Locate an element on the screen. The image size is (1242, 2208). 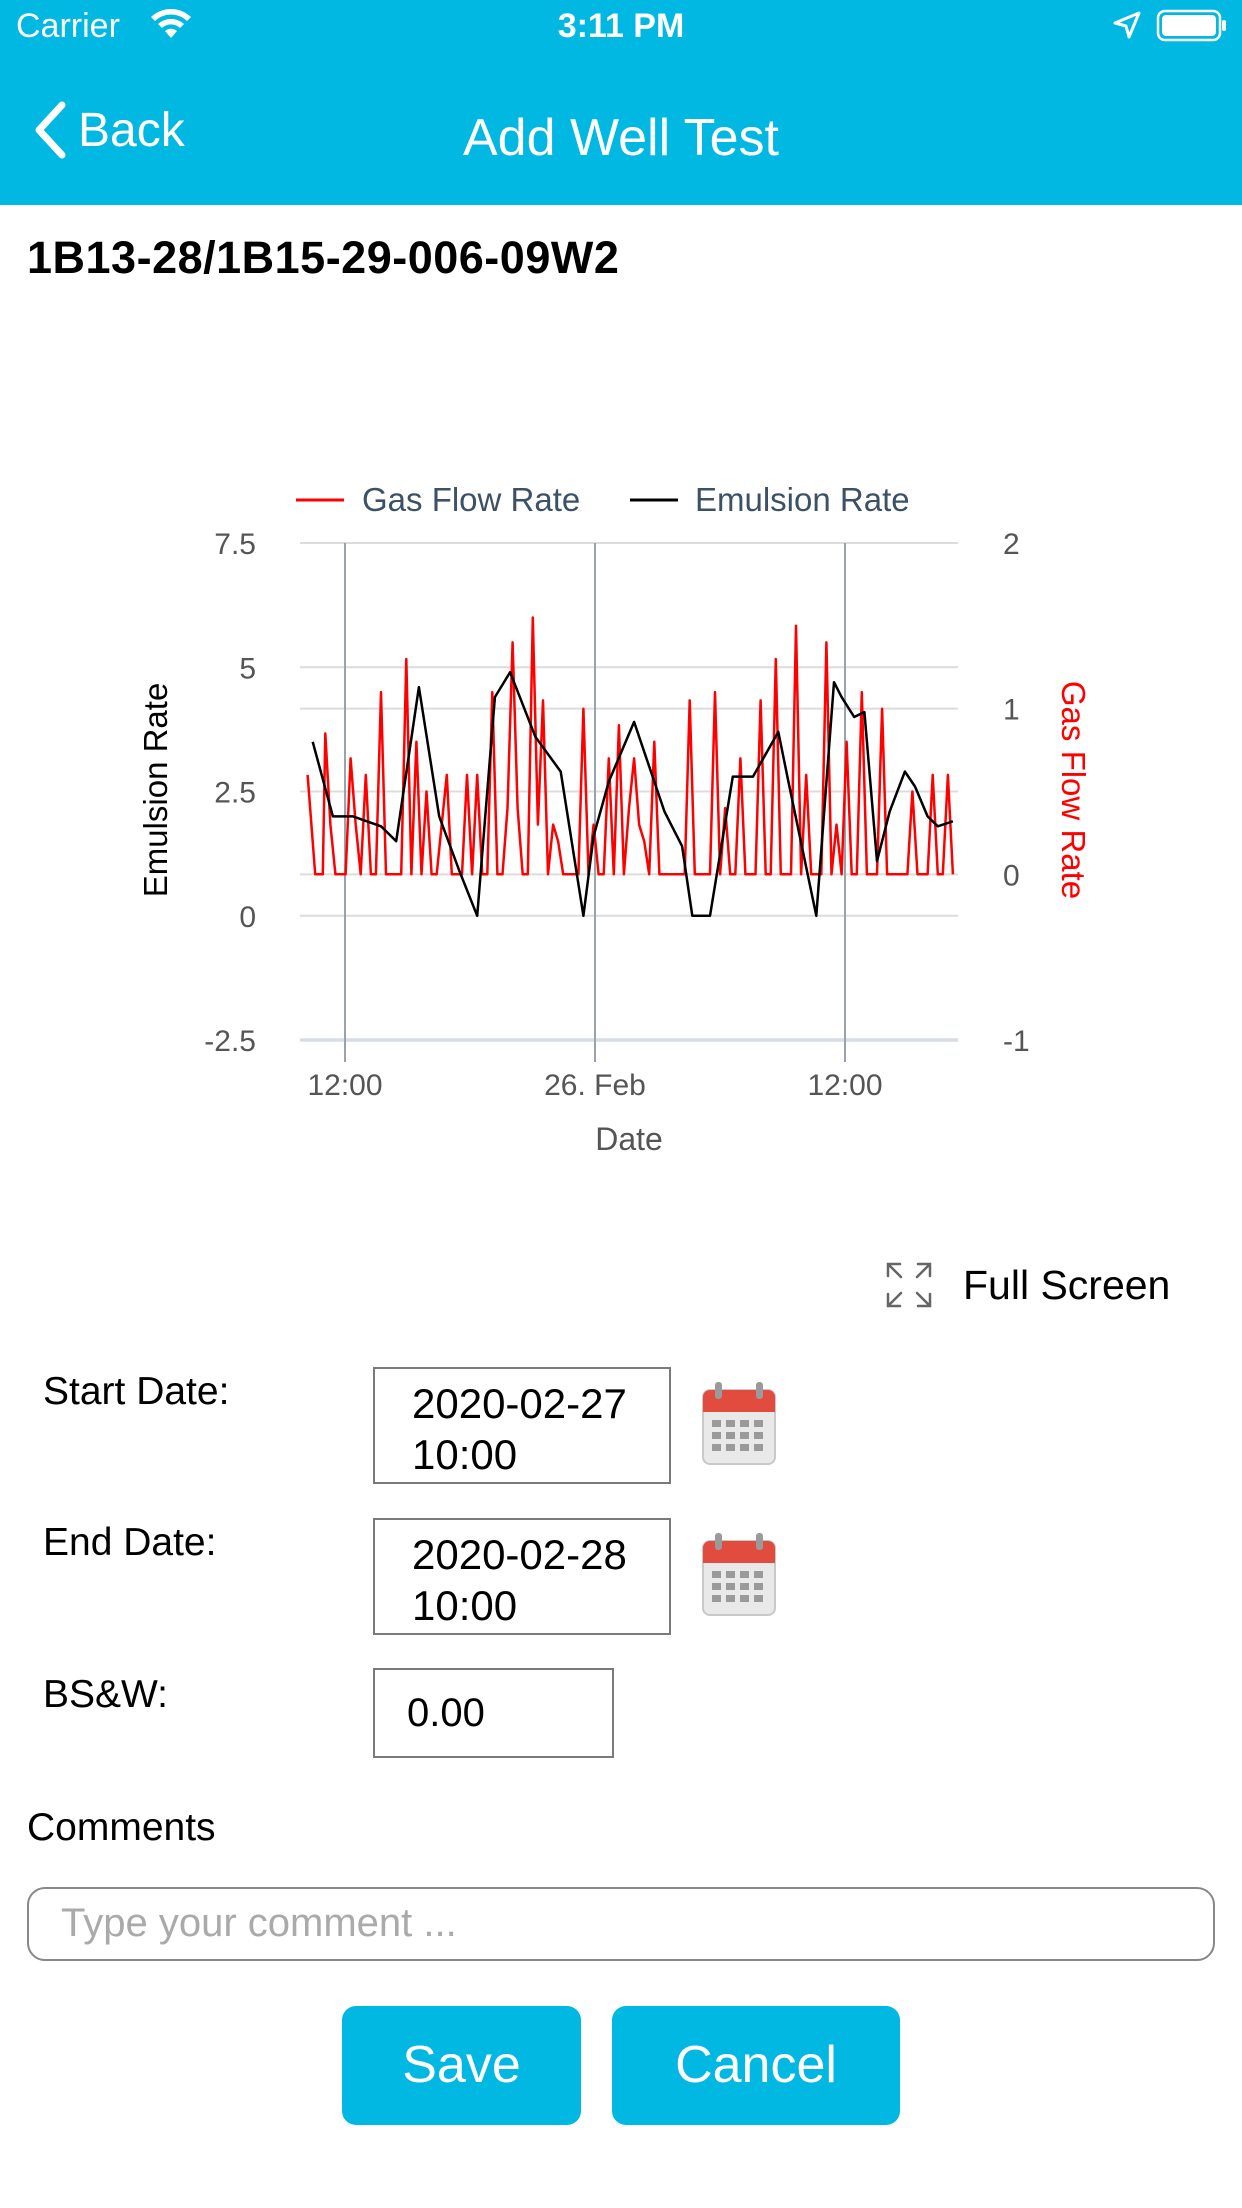
chart-series is located at coordinates (630, 767).